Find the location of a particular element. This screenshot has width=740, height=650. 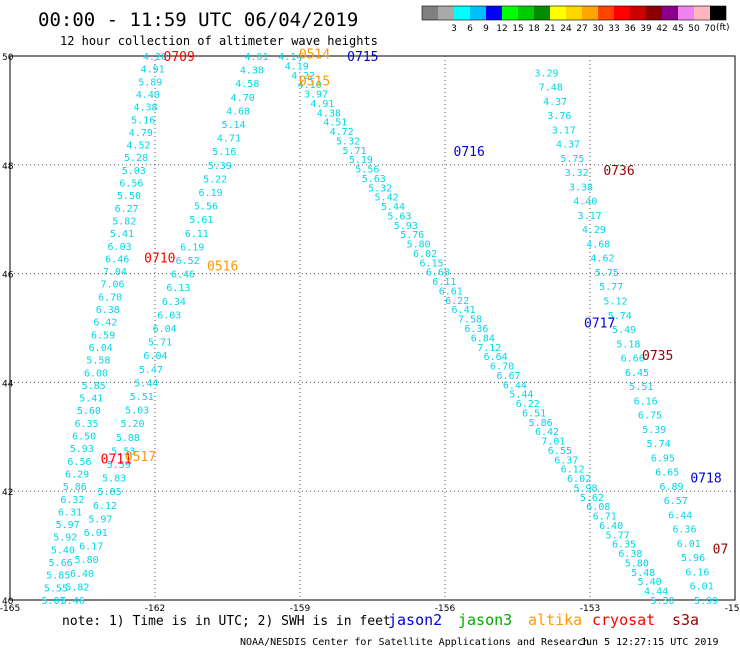

wave-height-value: 6.27 is located at coordinates (127, 209).